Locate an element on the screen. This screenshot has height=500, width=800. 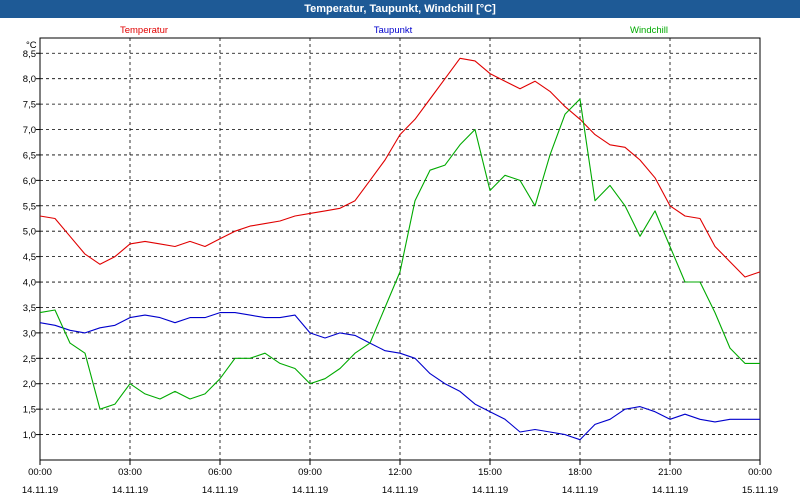
window-title: Temperatur, Taupunkt, Windchill [°C] is located at coordinates (400, 9).